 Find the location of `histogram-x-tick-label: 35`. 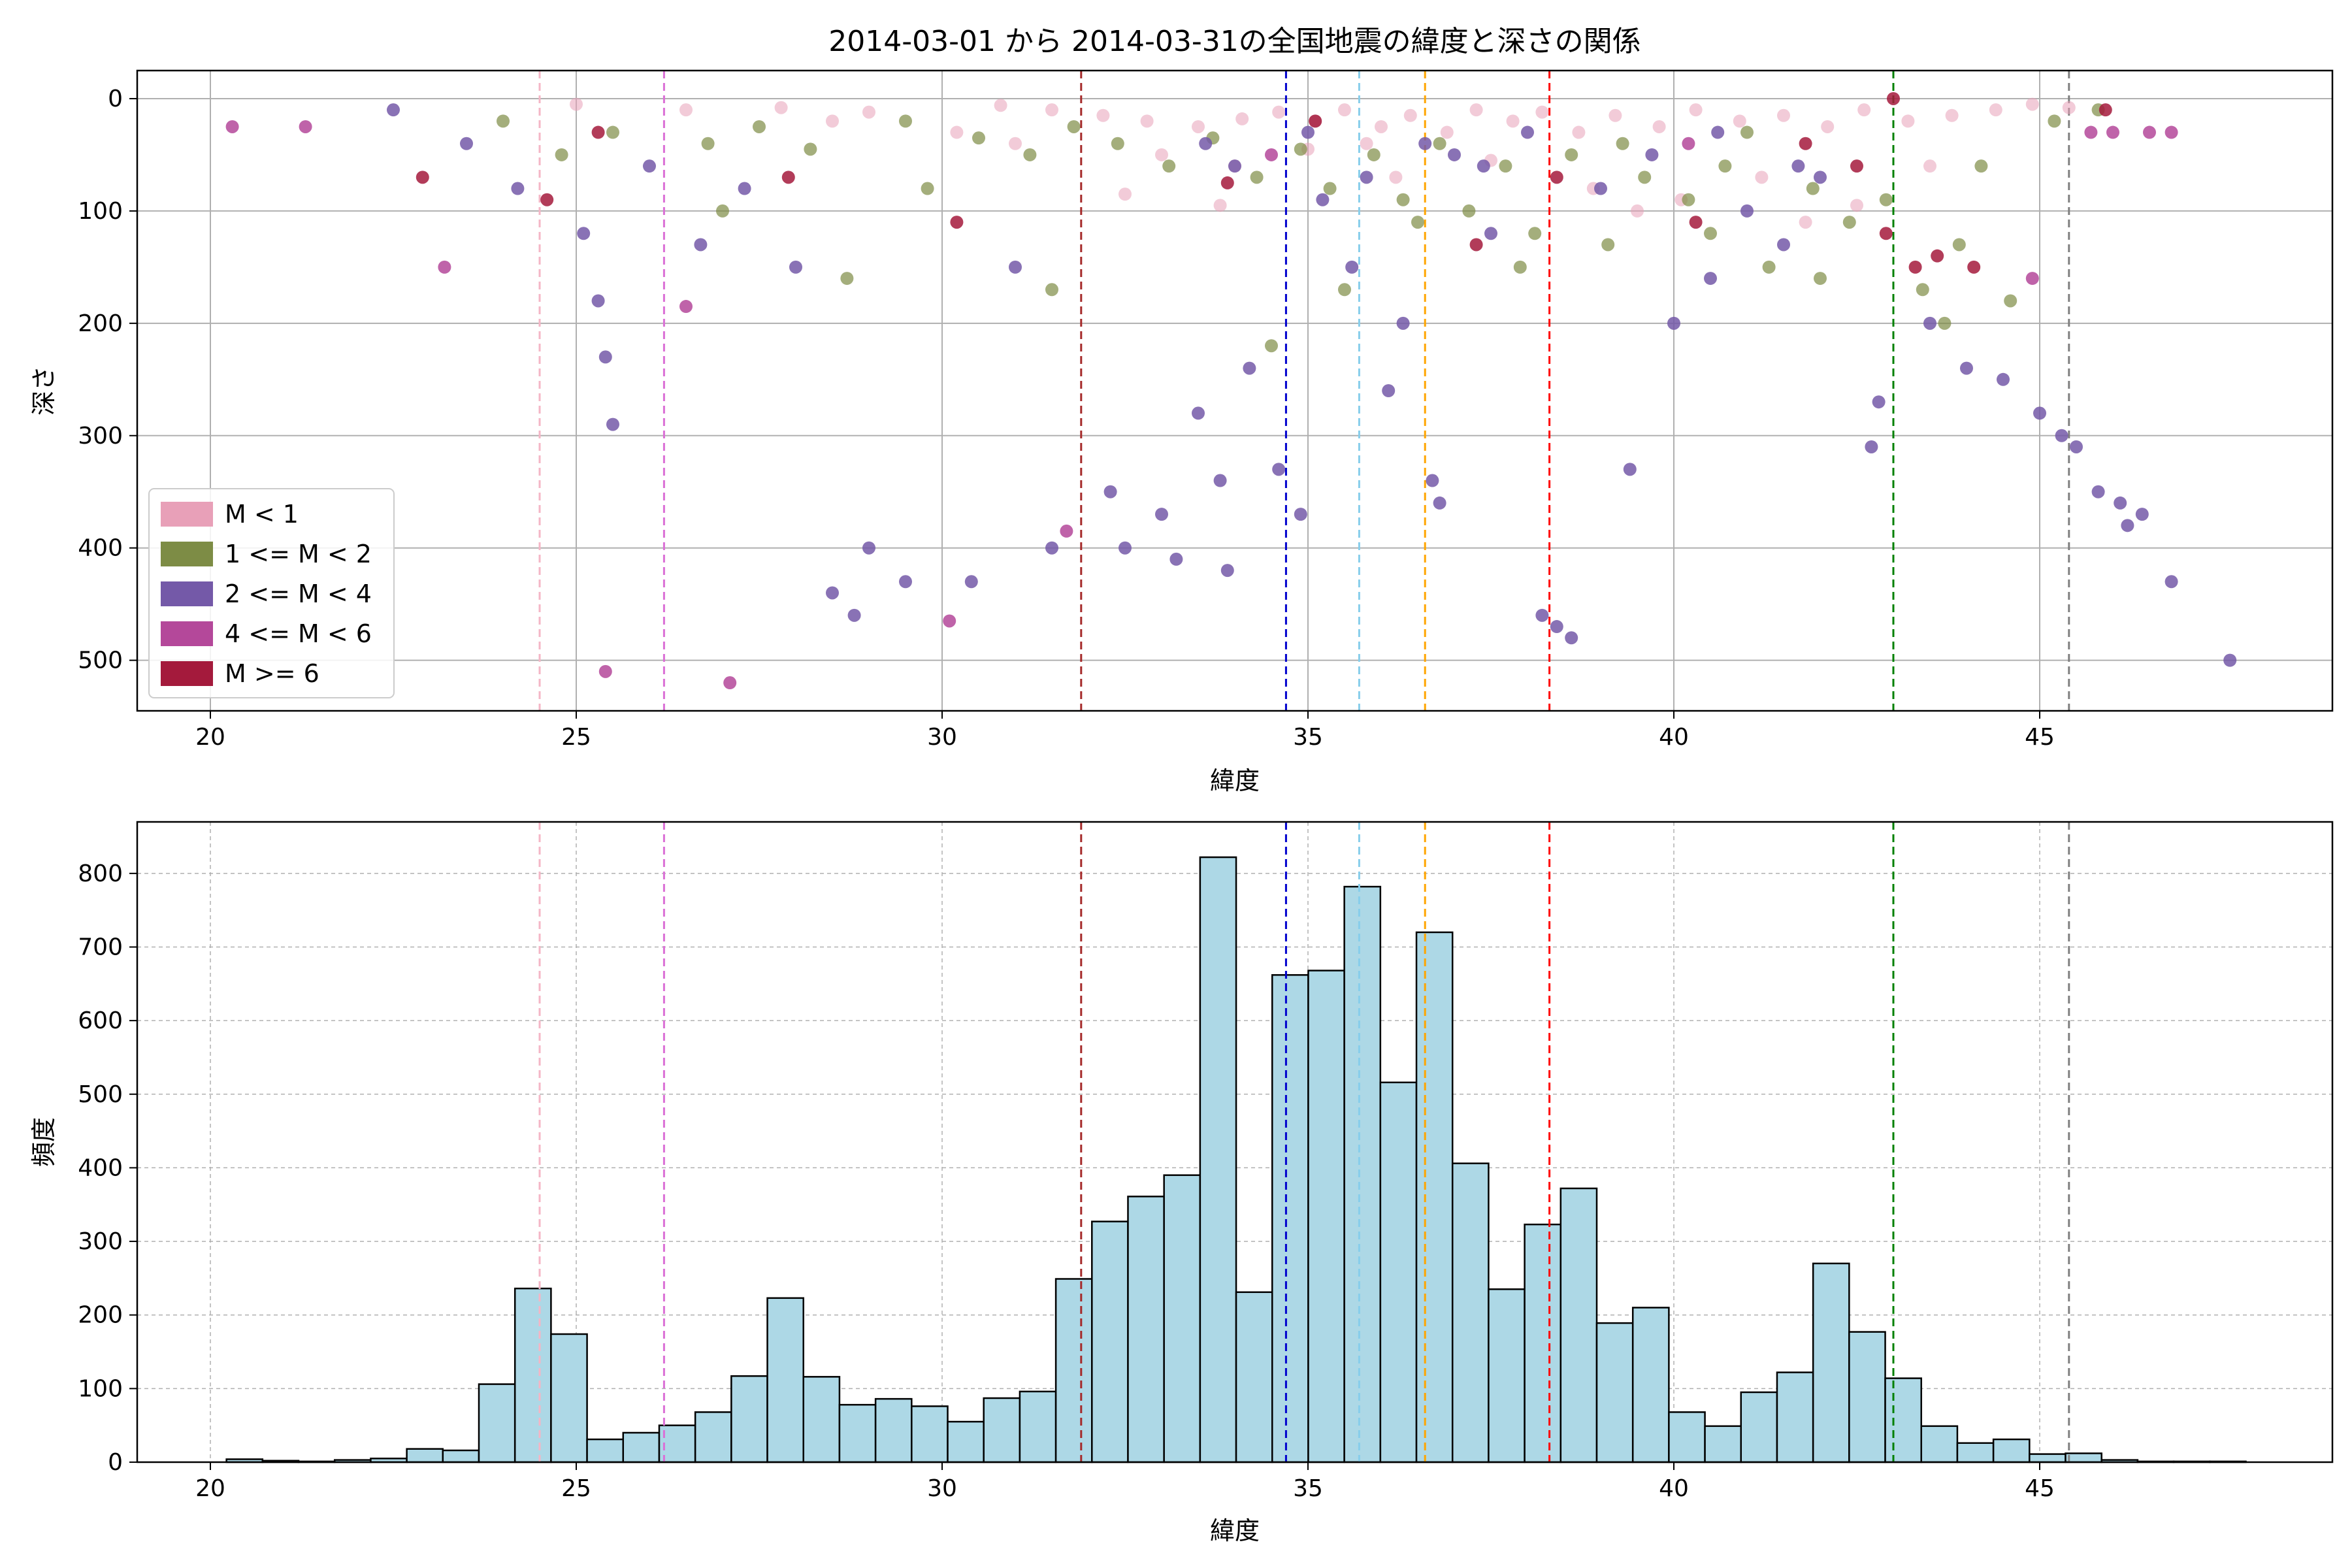

histogram-x-tick-label: 35 is located at coordinates (1308, 1488).